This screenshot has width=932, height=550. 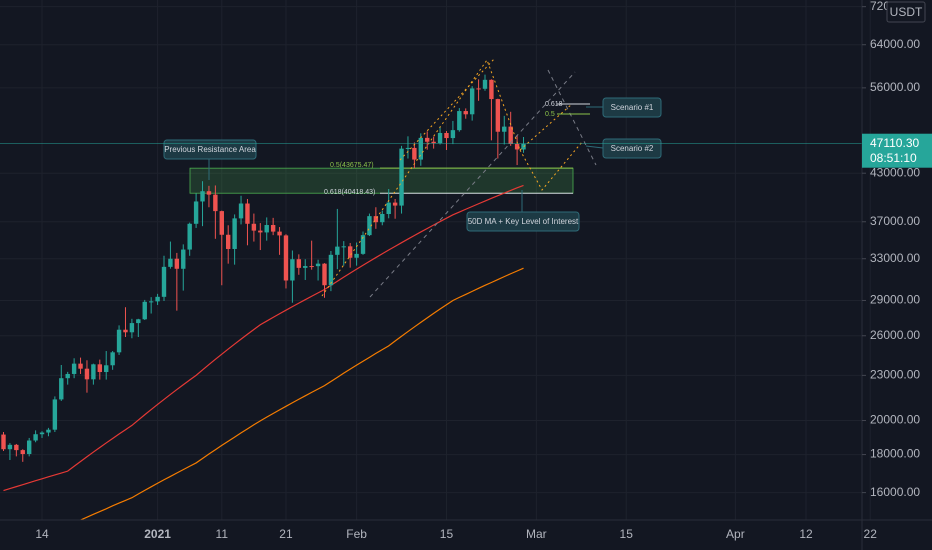 I want to click on last-price-box, so click(x=897, y=150).